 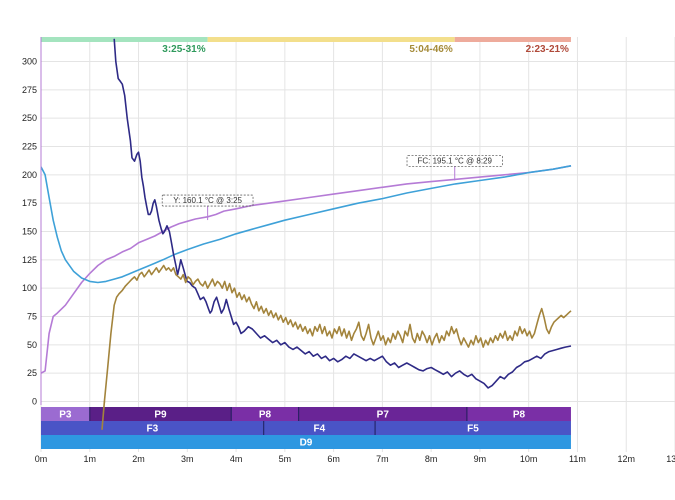 What do you see at coordinates (529, 459) in the screenshot?
I see `x-tick-label: 10m` at bounding box center [529, 459].